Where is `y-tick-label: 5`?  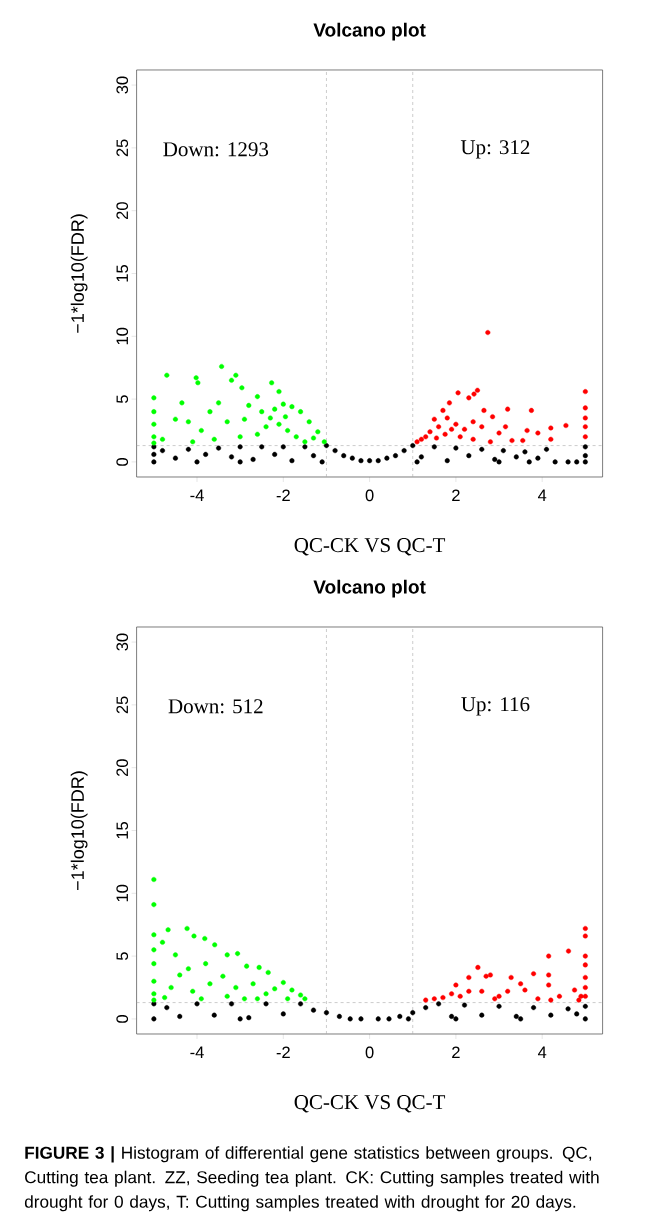 y-tick-label: 5 is located at coordinates (122, 399).